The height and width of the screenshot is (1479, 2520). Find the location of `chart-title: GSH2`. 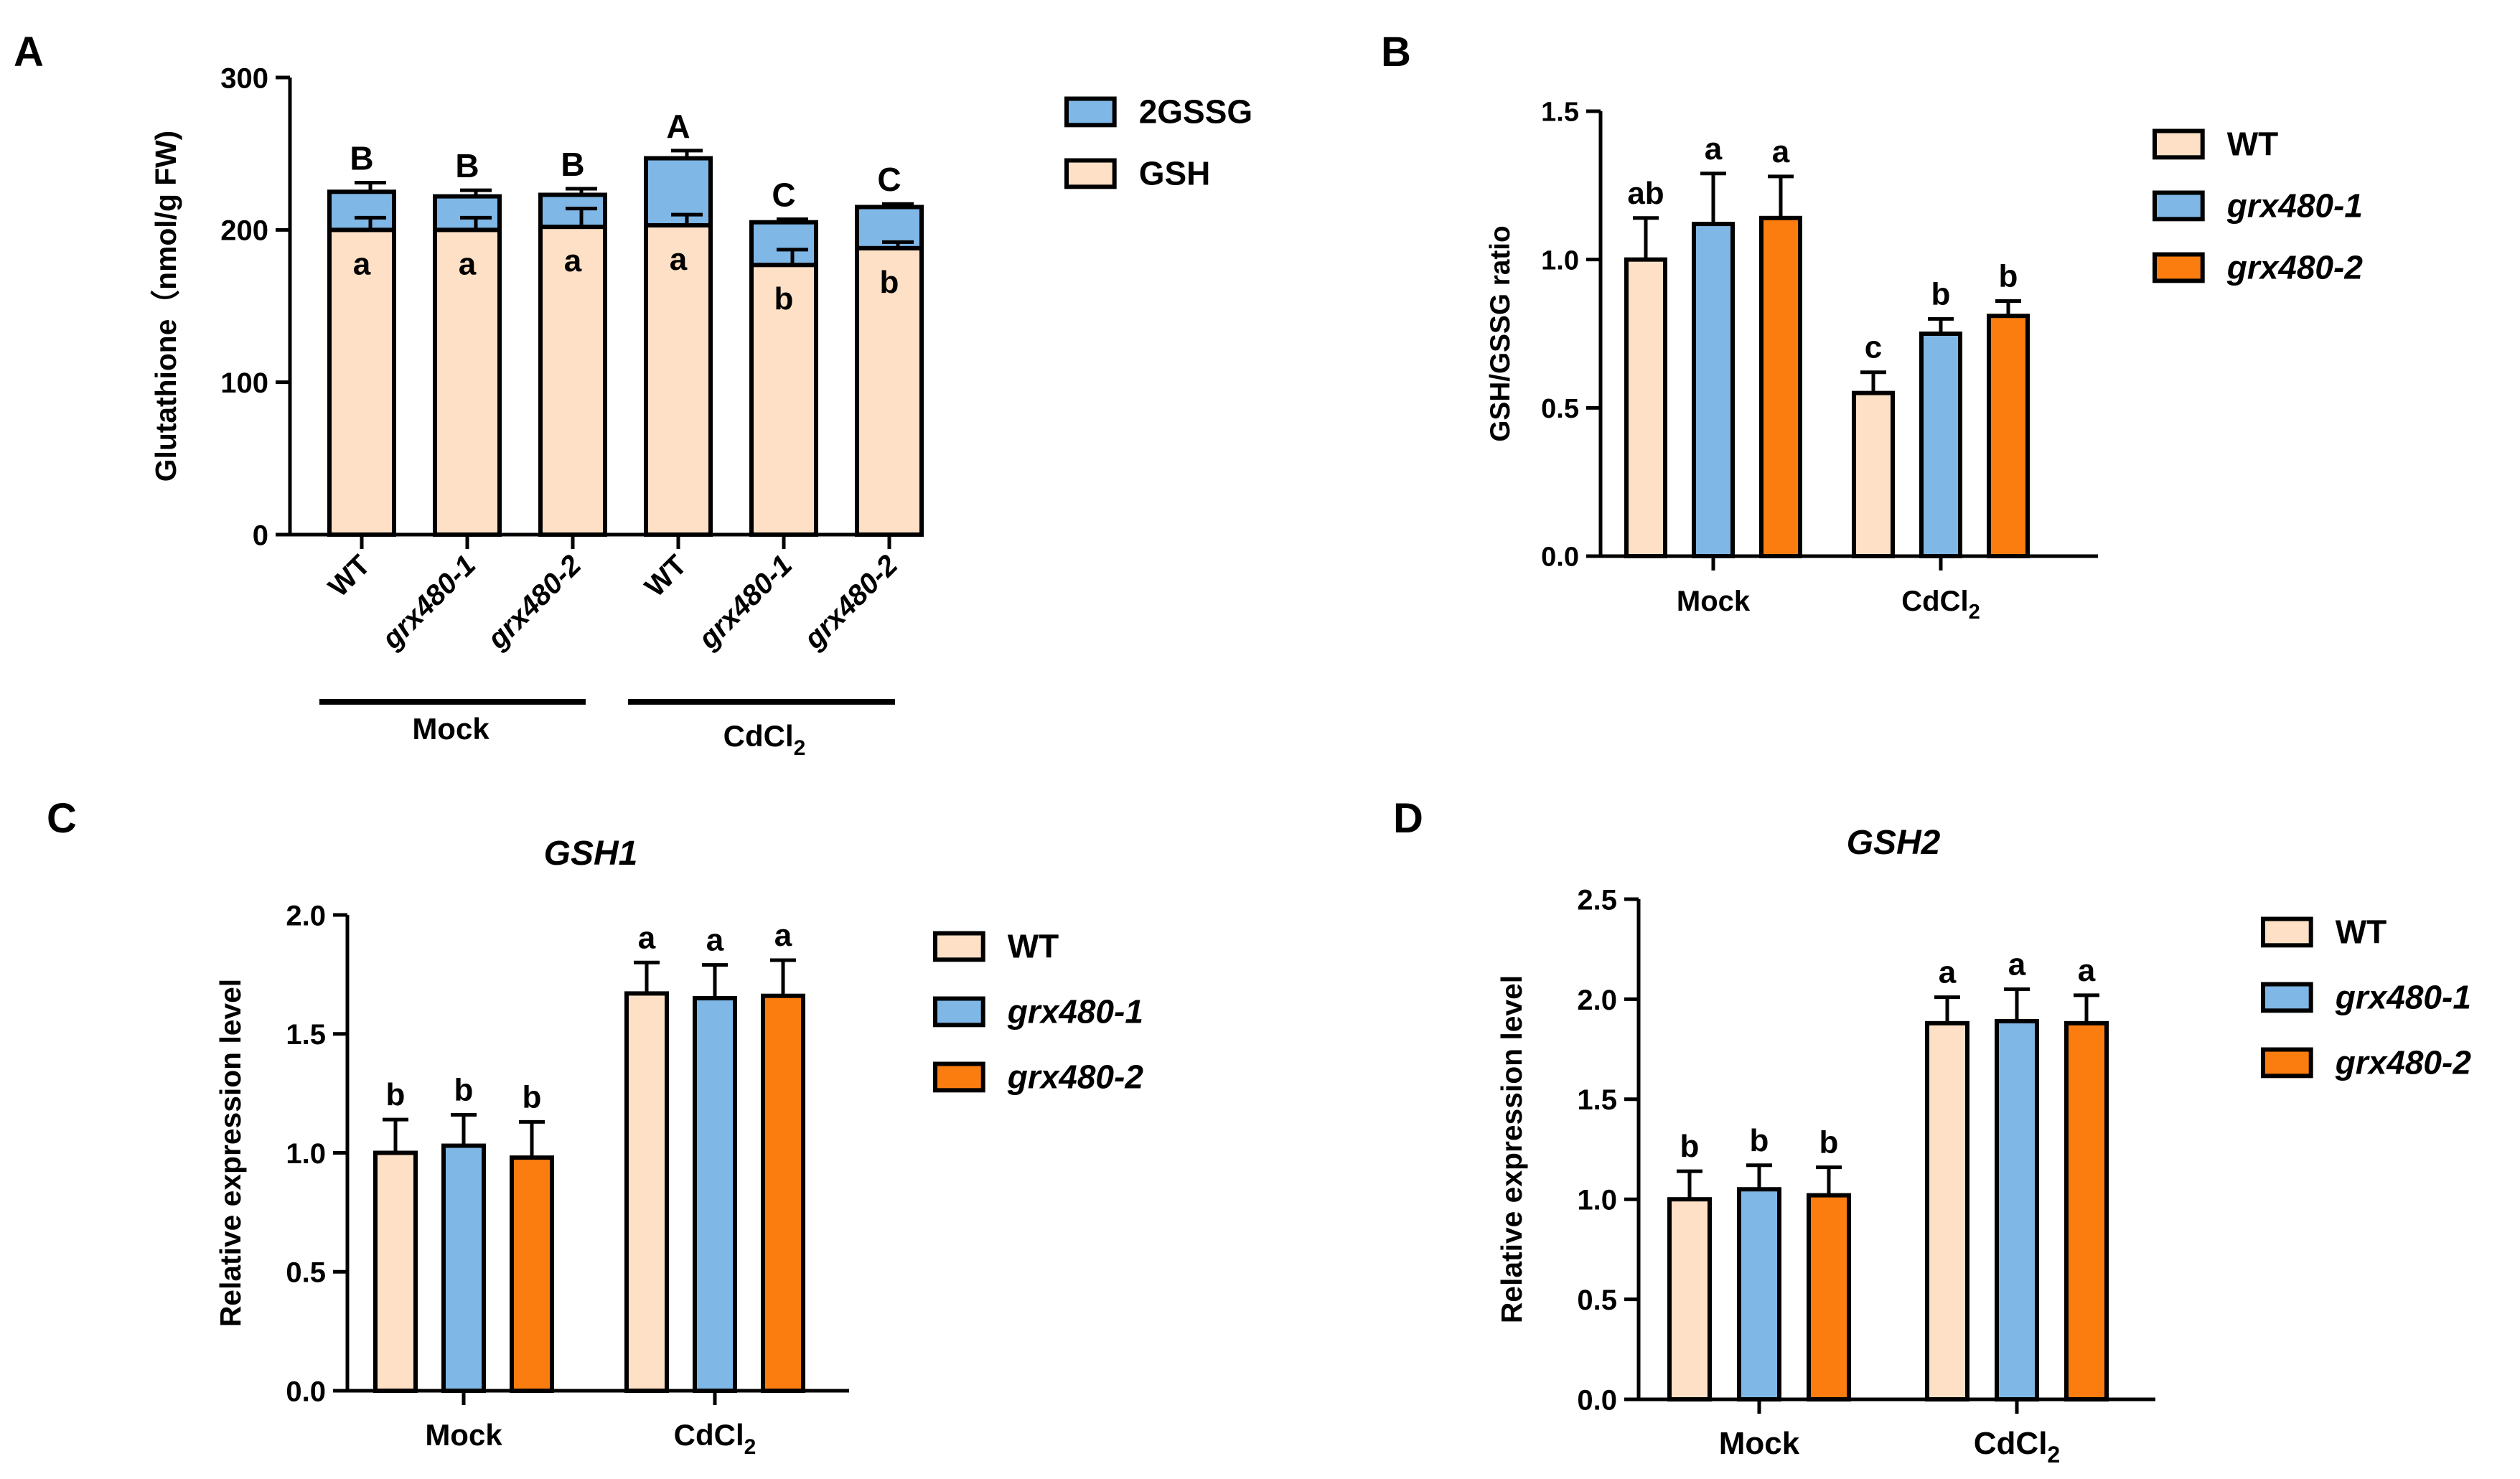

chart-title: GSH2 is located at coordinates (1894, 843).